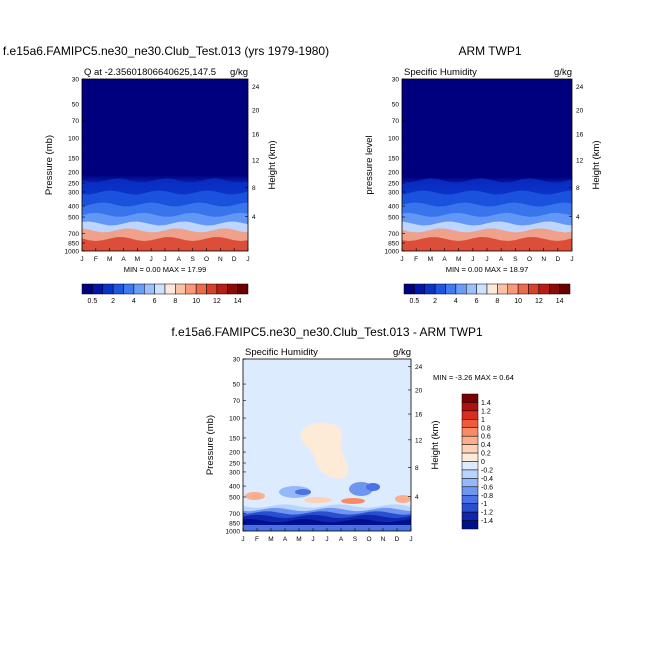 Image resolution: width=654 pixels, height=654 pixels. I want to click on colorbar-label: 12, so click(217, 301).